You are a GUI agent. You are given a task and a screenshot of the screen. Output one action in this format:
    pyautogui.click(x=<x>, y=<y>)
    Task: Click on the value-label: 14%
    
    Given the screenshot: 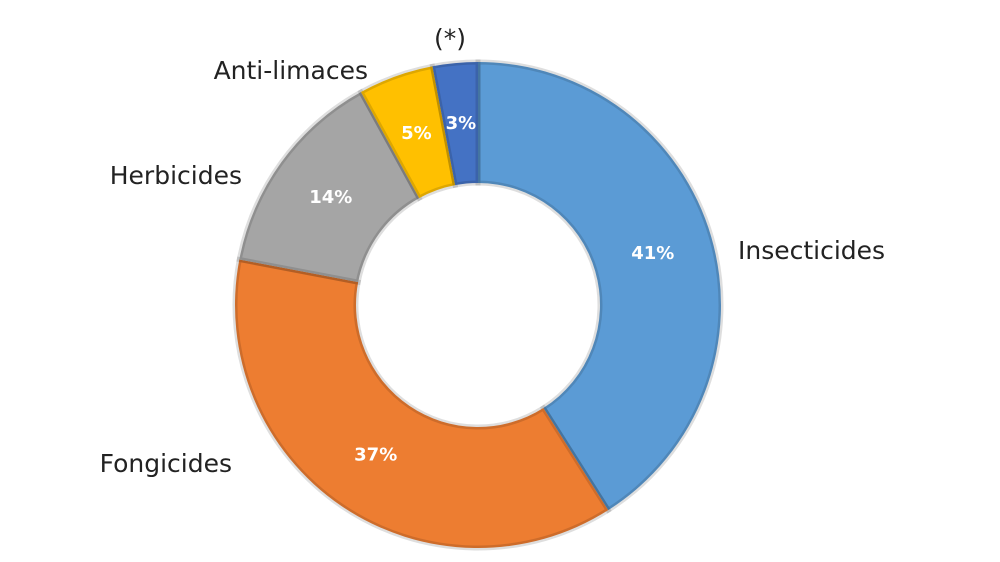 What is the action you would take?
    pyautogui.click(x=330, y=197)
    